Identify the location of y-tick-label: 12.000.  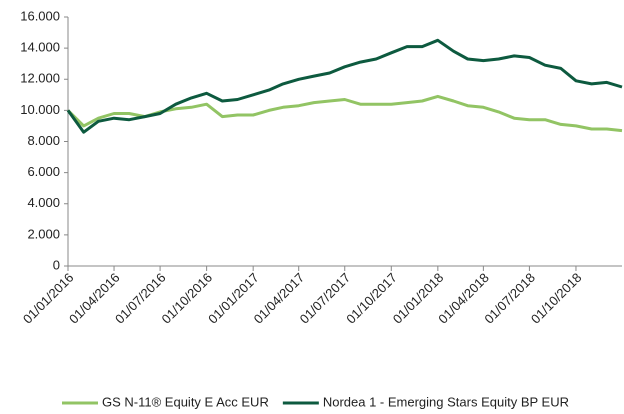
(40, 78).